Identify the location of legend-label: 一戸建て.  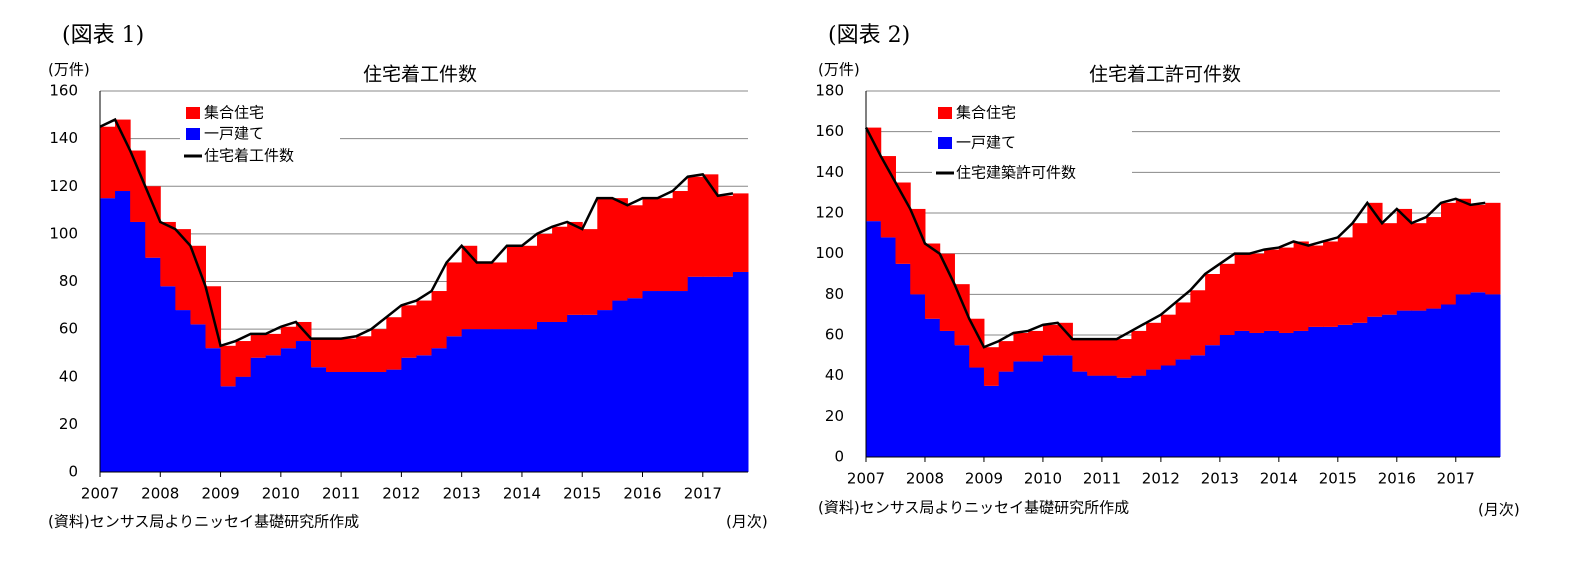
(986, 143).